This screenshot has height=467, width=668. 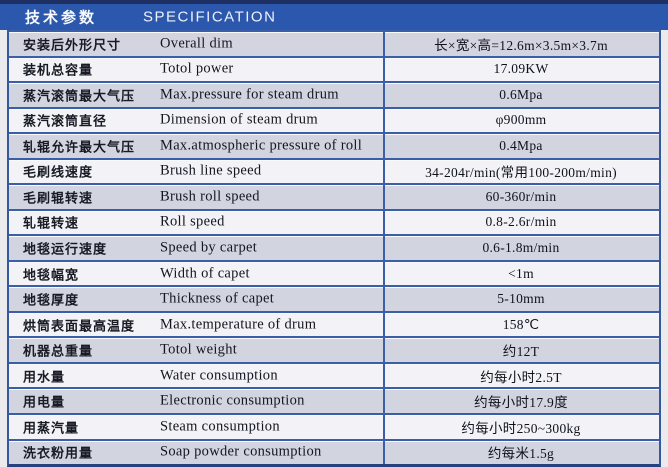 I want to click on param-value: 0.4Mpa, so click(x=521, y=145).